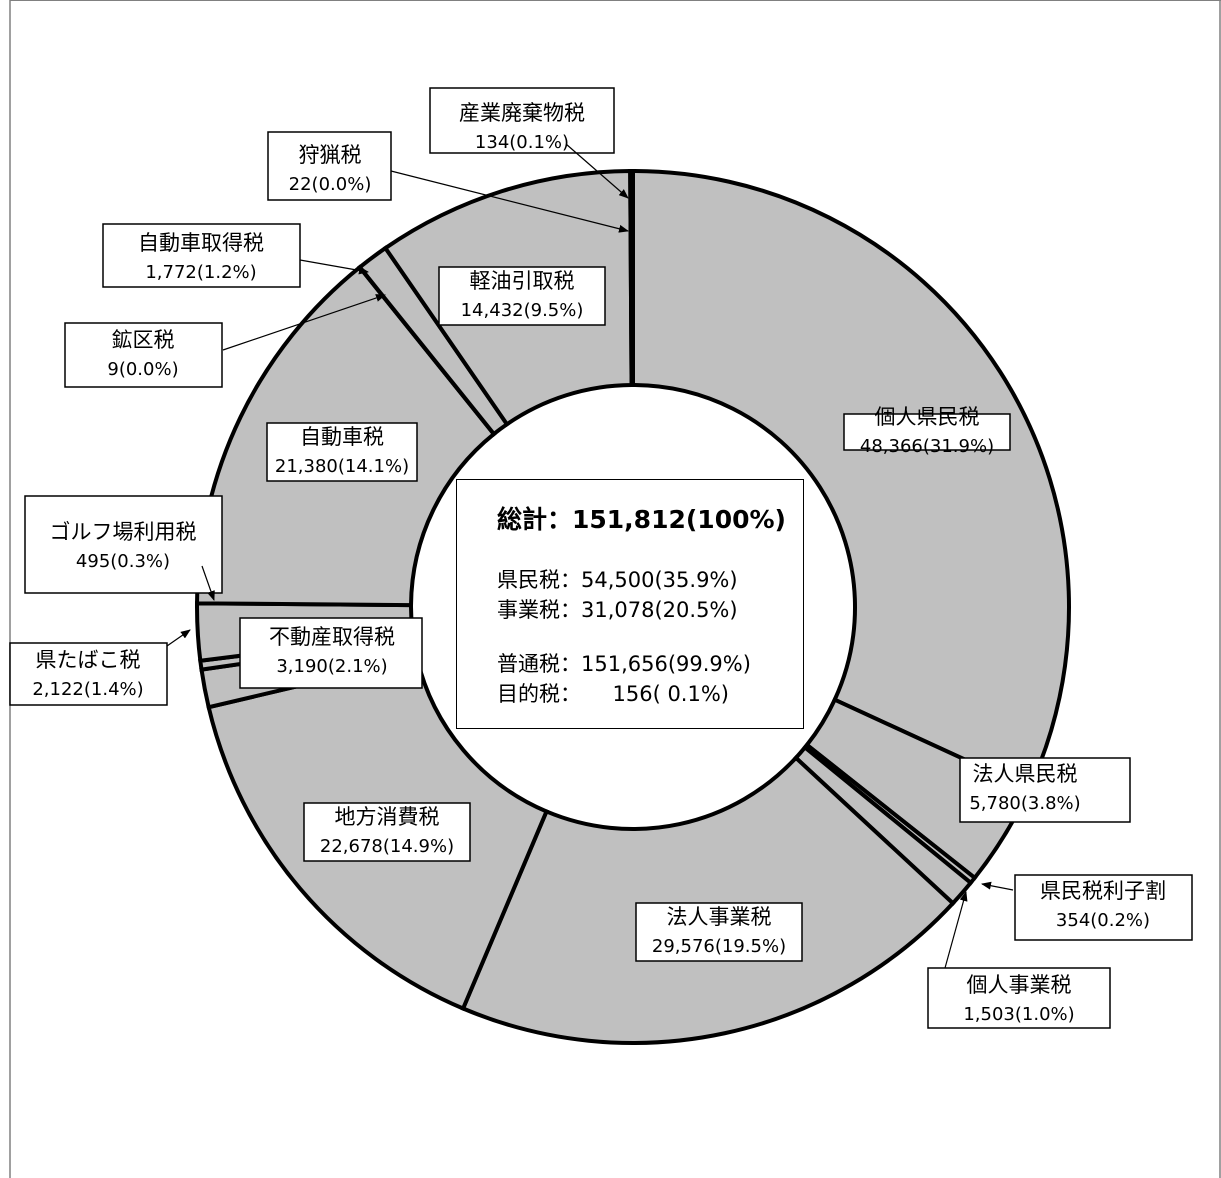 The width and height of the screenshot is (1221, 1178). What do you see at coordinates (522, 310) in the screenshot?
I see `slice-value-12: 14,432(9.5%)` at bounding box center [522, 310].